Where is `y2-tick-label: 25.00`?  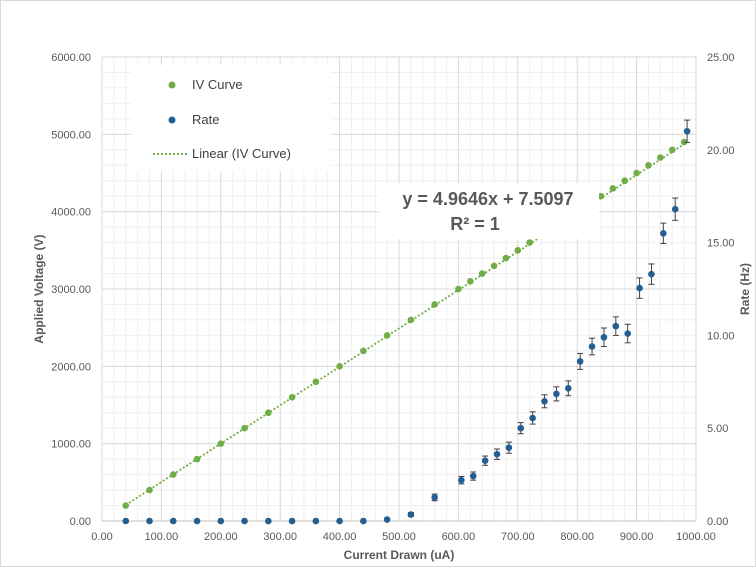
y2-tick-label: 25.00 is located at coordinates (721, 58).